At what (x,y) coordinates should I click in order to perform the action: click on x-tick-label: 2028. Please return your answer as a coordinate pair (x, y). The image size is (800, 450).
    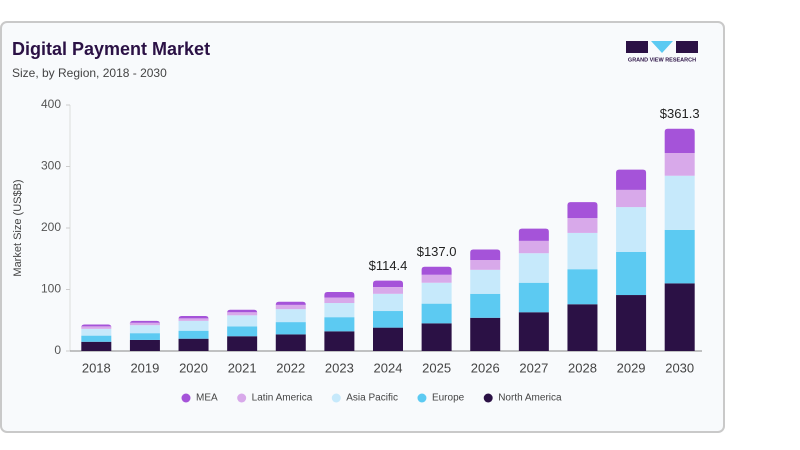
    Looking at the image, I should click on (582, 367).